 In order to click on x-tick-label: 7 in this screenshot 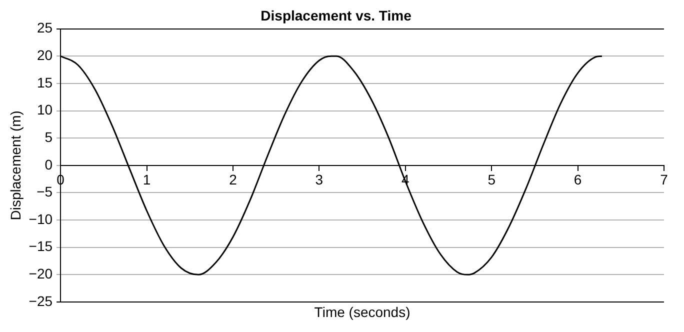, I will do `click(664, 180)`.